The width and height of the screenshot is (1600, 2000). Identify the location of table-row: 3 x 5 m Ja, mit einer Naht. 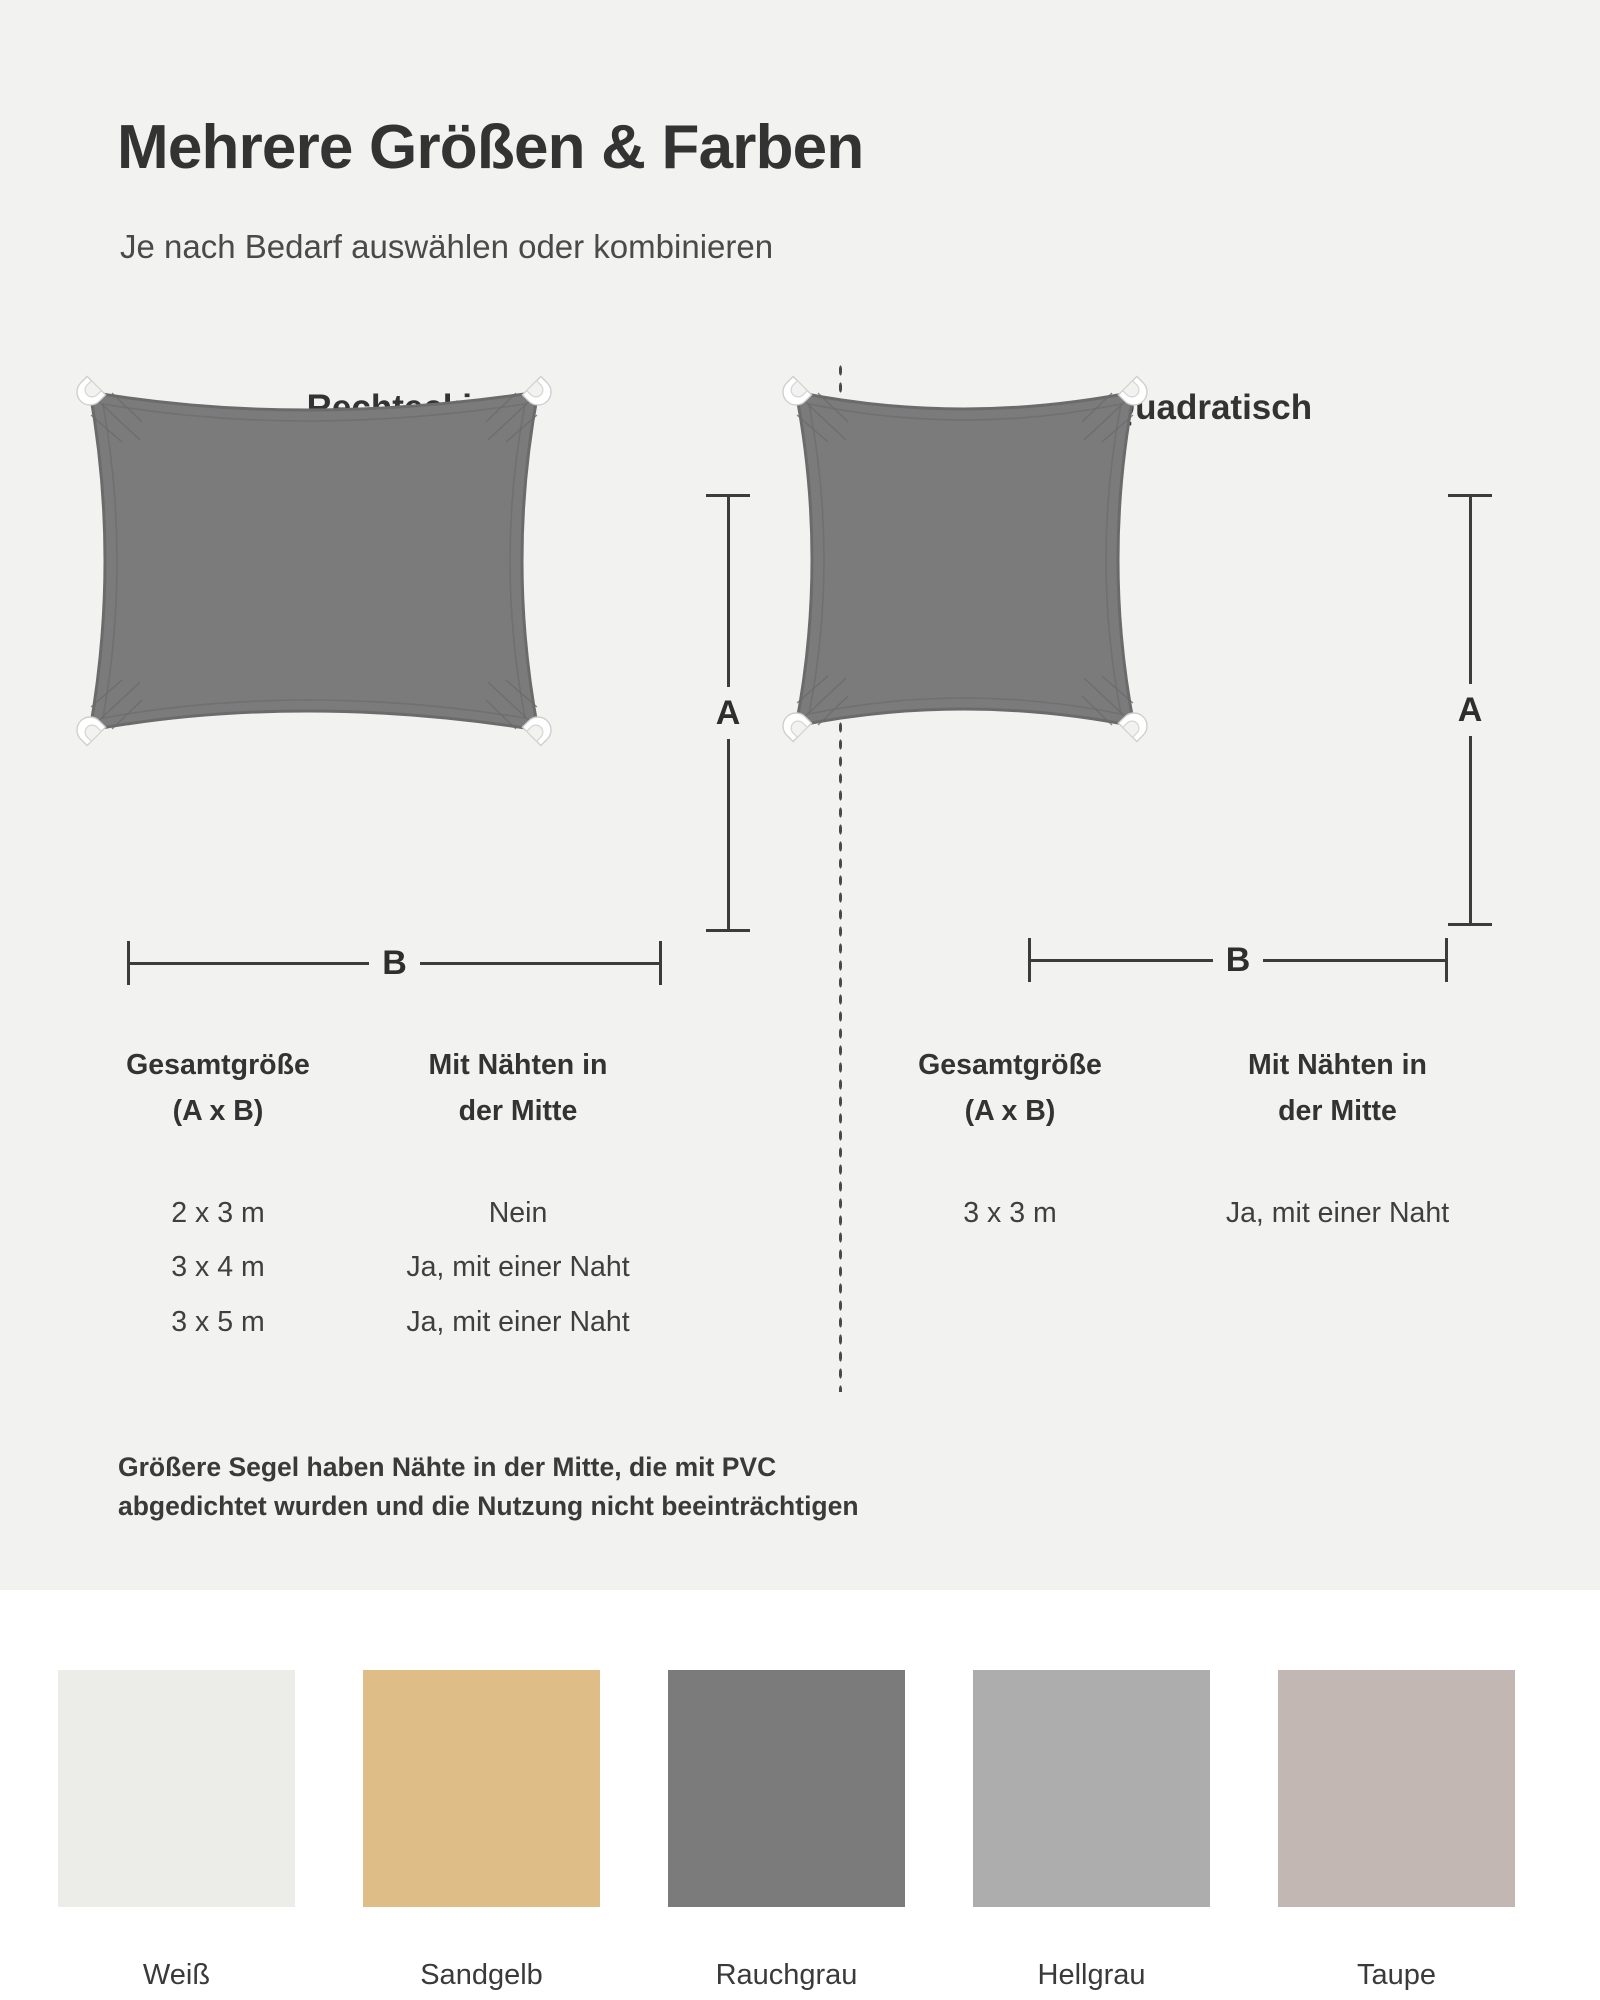
(428, 1322).